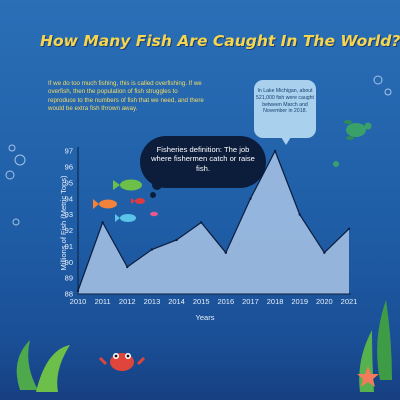  Describe the element at coordinates (103, 301) in the screenshot. I see `x-tick-label: 2011` at that location.